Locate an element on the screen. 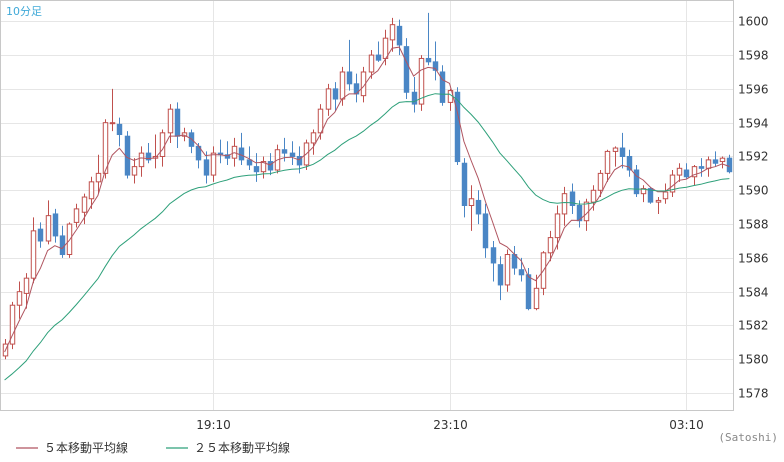  y-tick-label: 1578 is located at coordinates (753, 394).